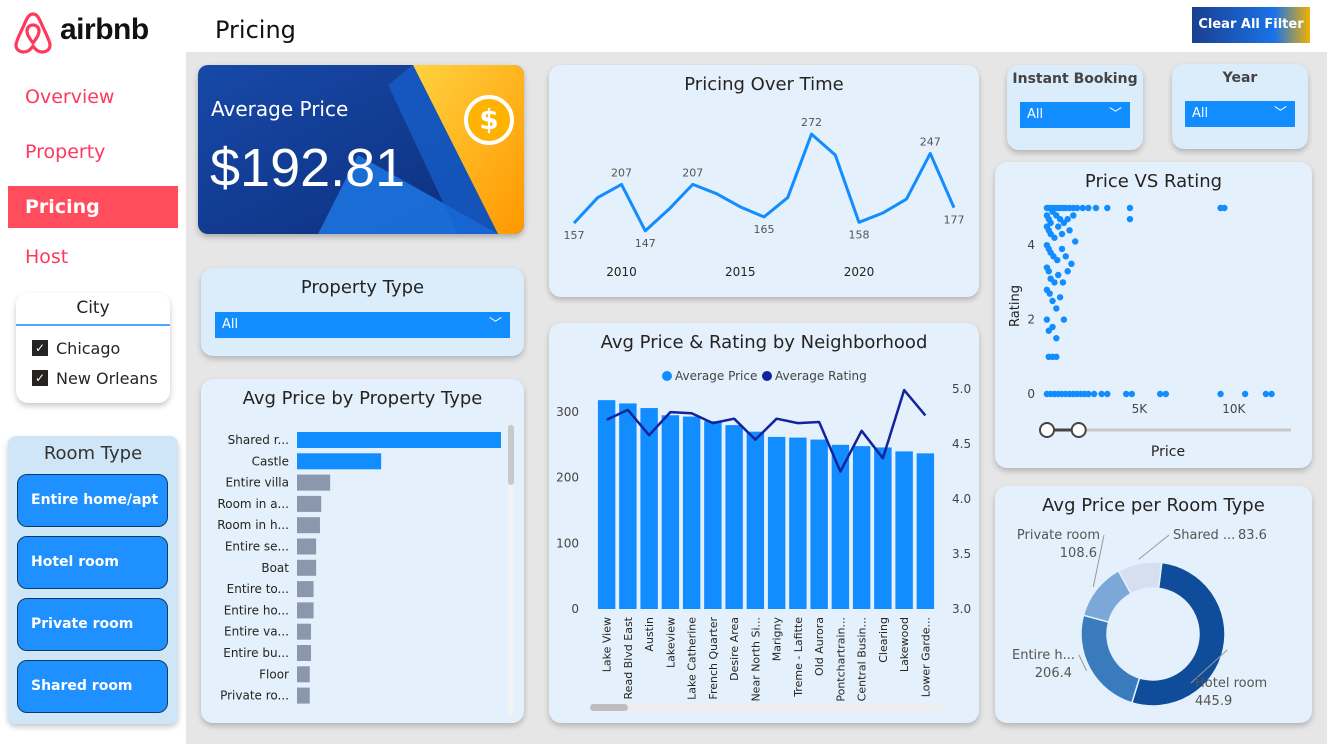 The width and height of the screenshot is (1327, 744). What do you see at coordinates (1047, 430) in the screenshot?
I see `slider-min-handle` at bounding box center [1047, 430].